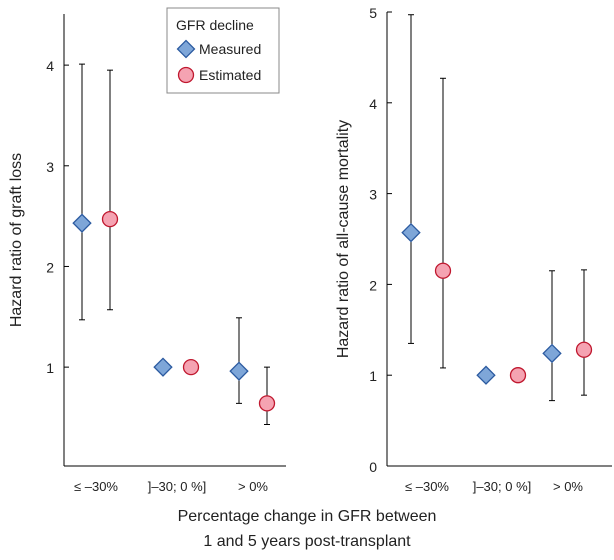  What do you see at coordinates (16, 240) in the screenshot?
I see `y-axis-title: Hazard ratio of graft loss` at bounding box center [16, 240].